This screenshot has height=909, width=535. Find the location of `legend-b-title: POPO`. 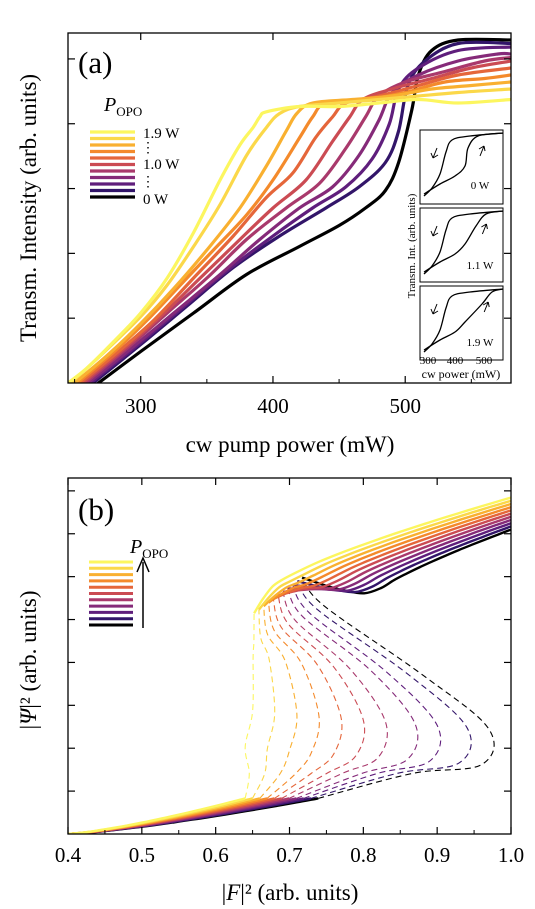

legend-b-title: POPO is located at coordinates (148, 548).